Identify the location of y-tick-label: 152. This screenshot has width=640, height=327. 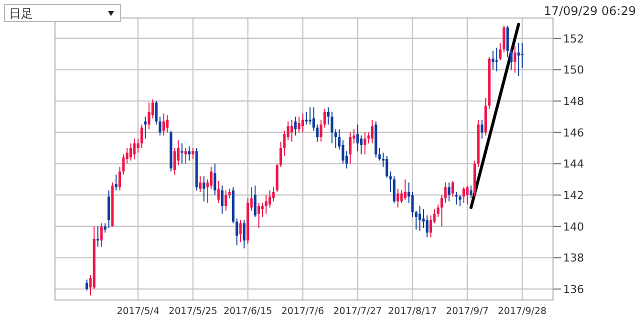
(573, 39).